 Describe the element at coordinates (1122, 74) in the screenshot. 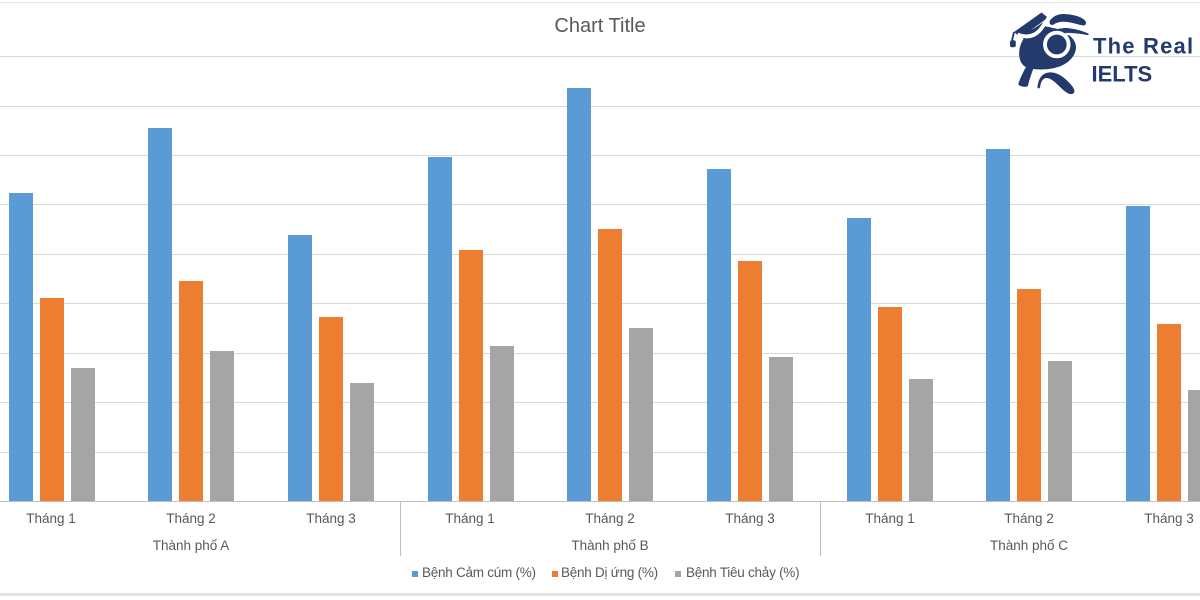

I see `svg-text: IELTS` at that location.